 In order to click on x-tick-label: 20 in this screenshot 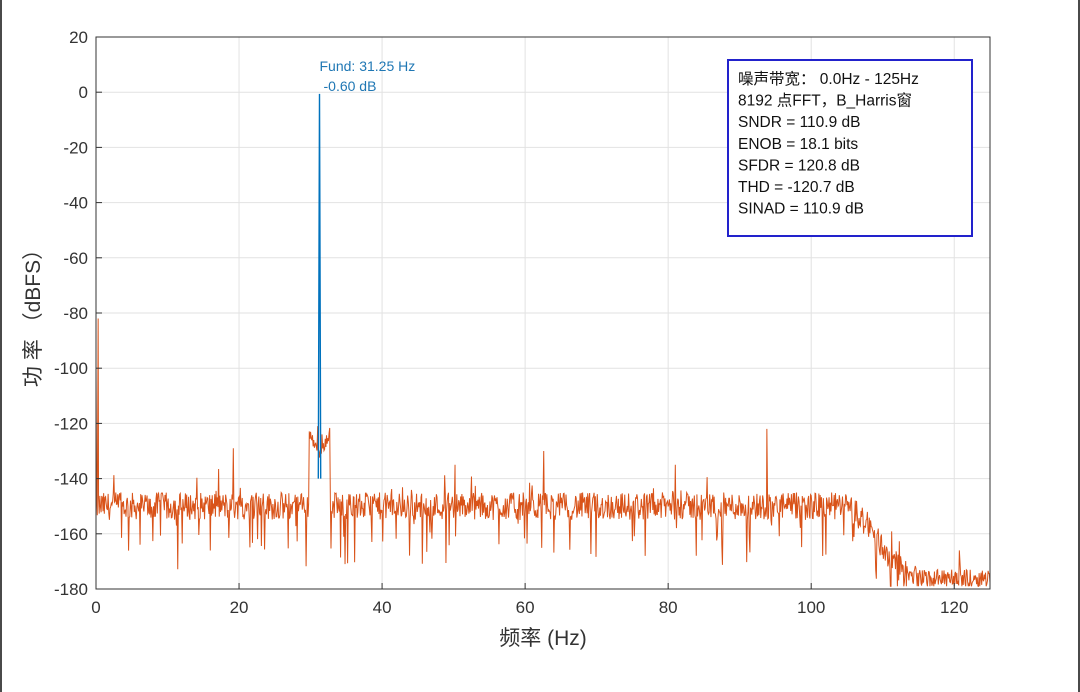, I will do `click(239, 607)`.